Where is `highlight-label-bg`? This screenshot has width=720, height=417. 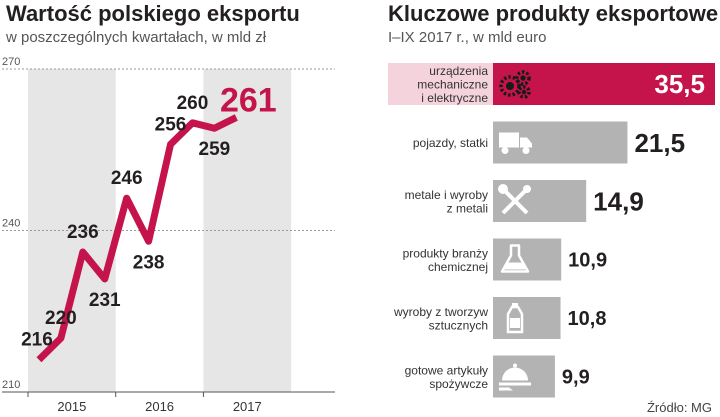
highlight-label-bg is located at coordinates (440, 84).